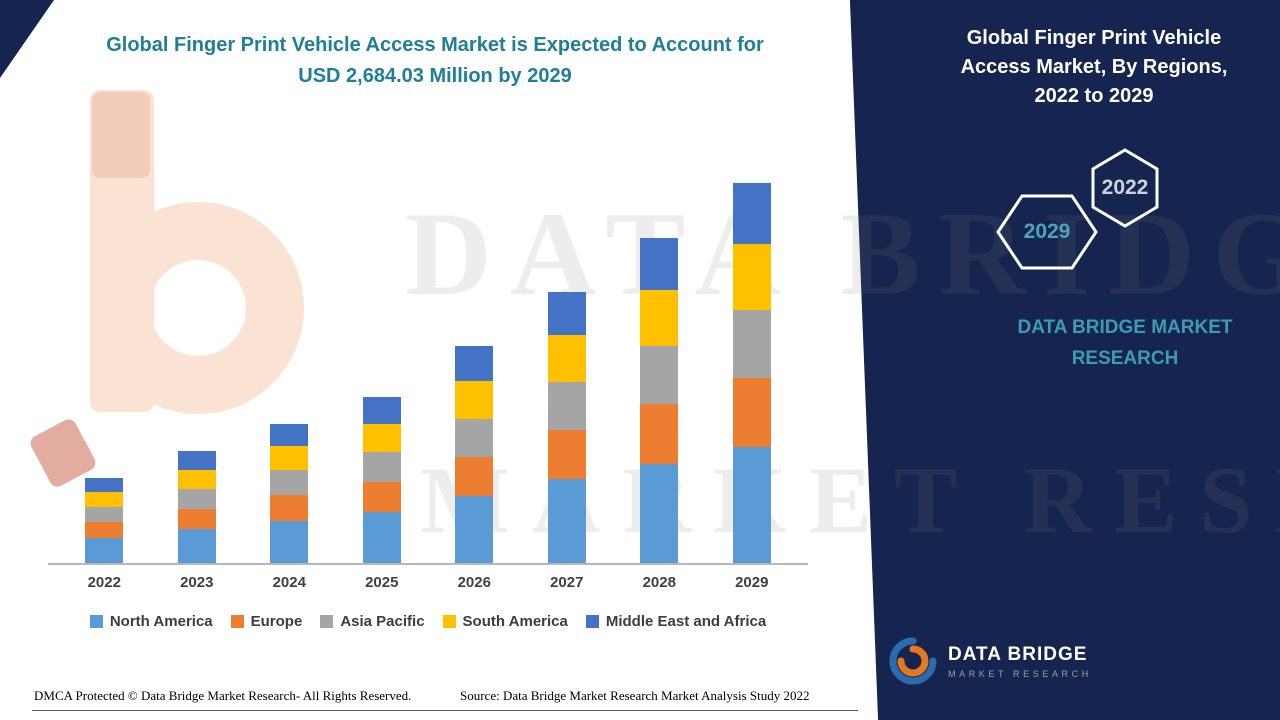  I want to click on bar-stack-2025, so click(381, 479).